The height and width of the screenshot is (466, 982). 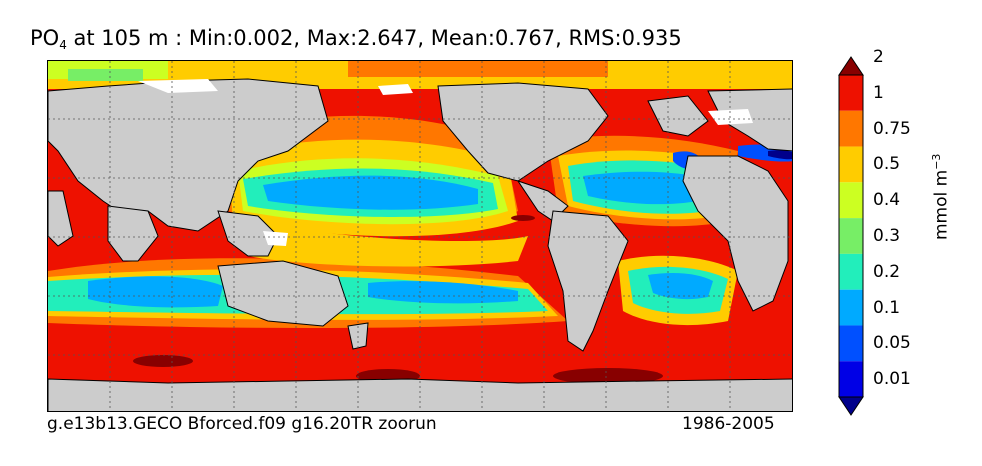 What do you see at coordinates (678, 116) in the screenshot?
I see `greenland-land` at bounding box center [678, 116].